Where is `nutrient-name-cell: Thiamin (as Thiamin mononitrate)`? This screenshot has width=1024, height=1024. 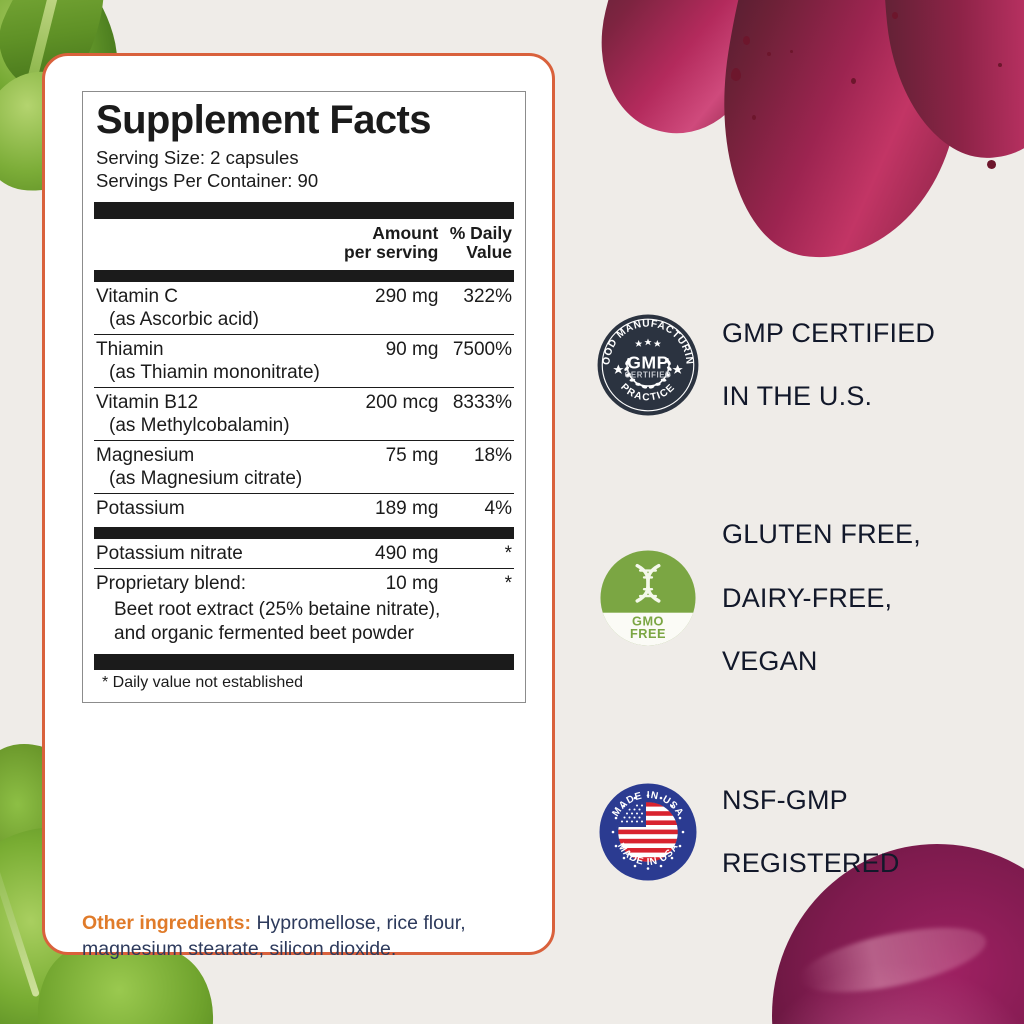
nutrient-name-cell: Thiamin (as Thiamin mononitrate) is located at coordinates (212, 360).